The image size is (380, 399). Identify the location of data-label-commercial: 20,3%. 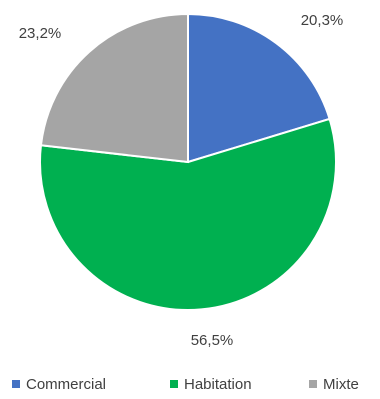
(322, 20).